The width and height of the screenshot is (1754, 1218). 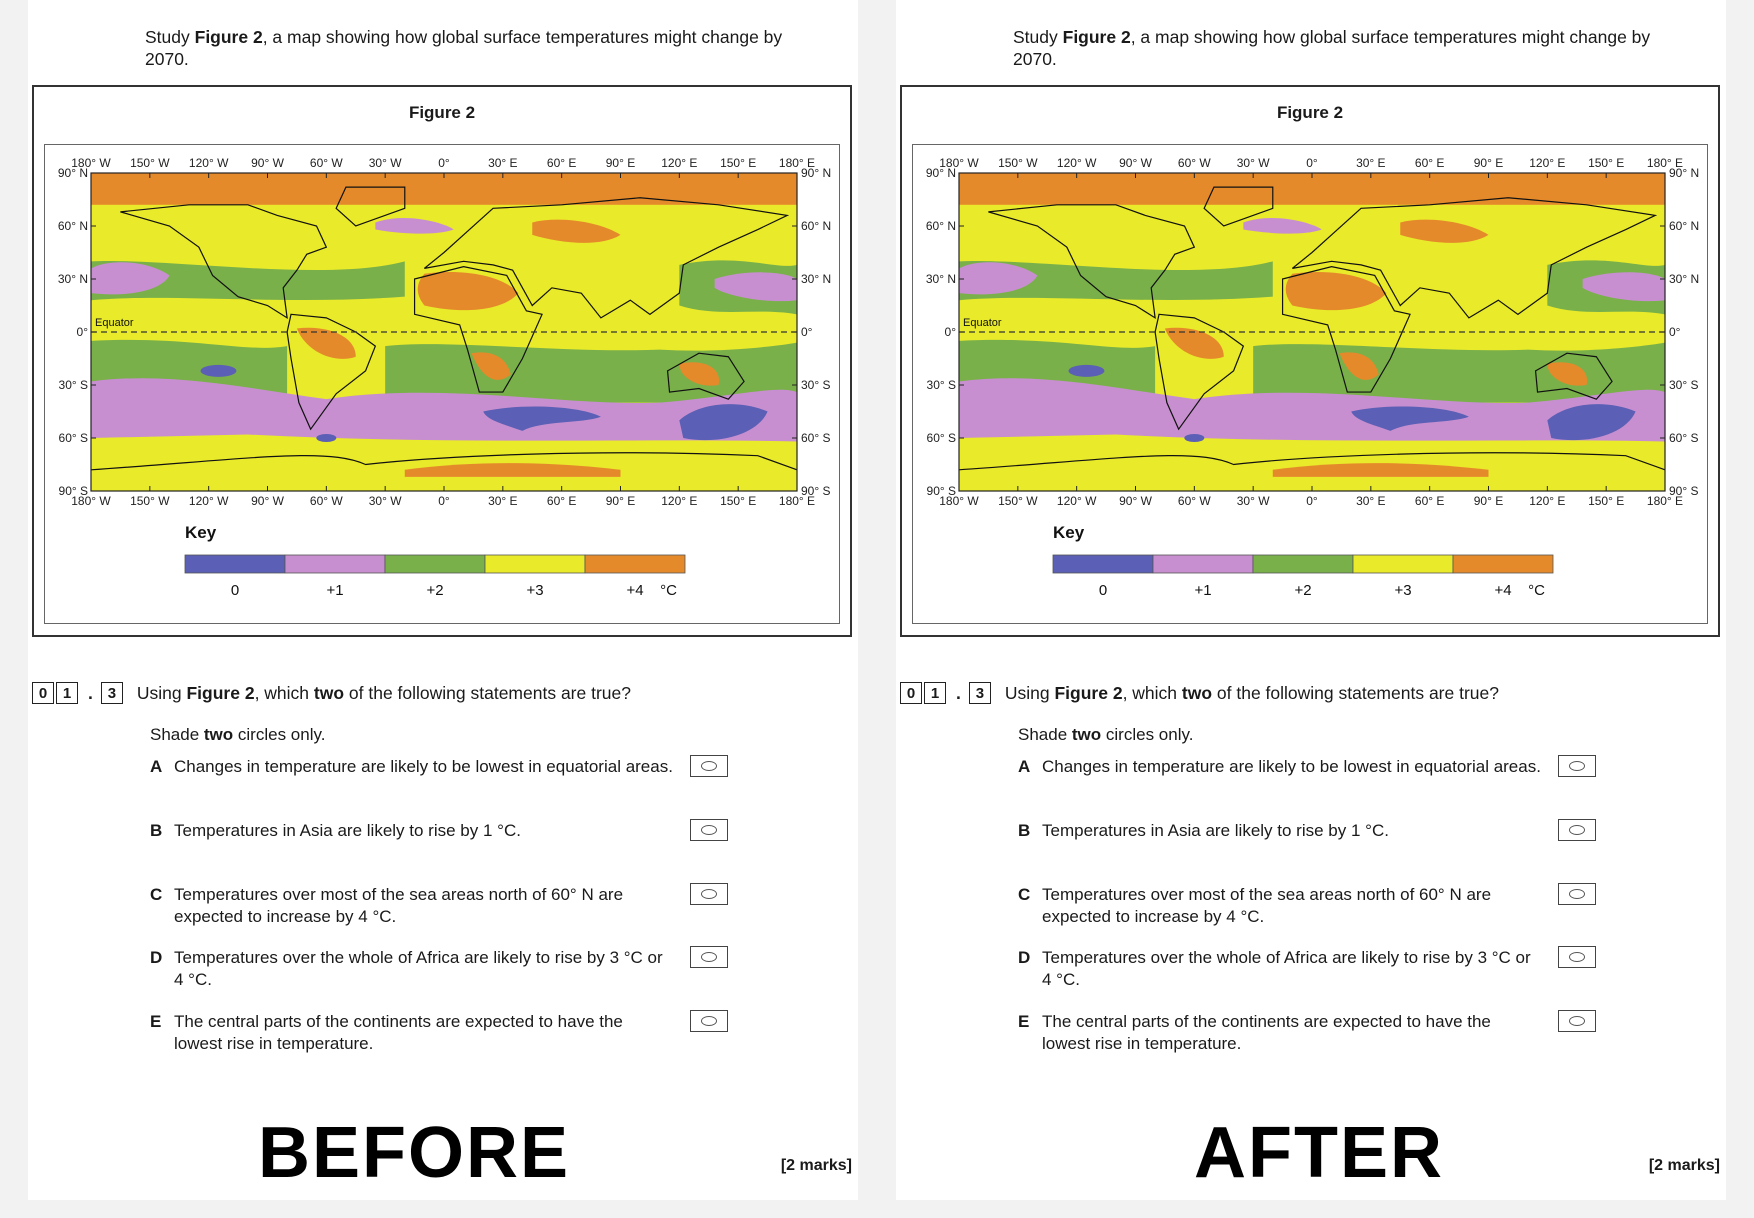 What do you see at coordinates (911, 693) in the screenshot?
I see `question-number-box: 0` at bounding box center [911, 693].